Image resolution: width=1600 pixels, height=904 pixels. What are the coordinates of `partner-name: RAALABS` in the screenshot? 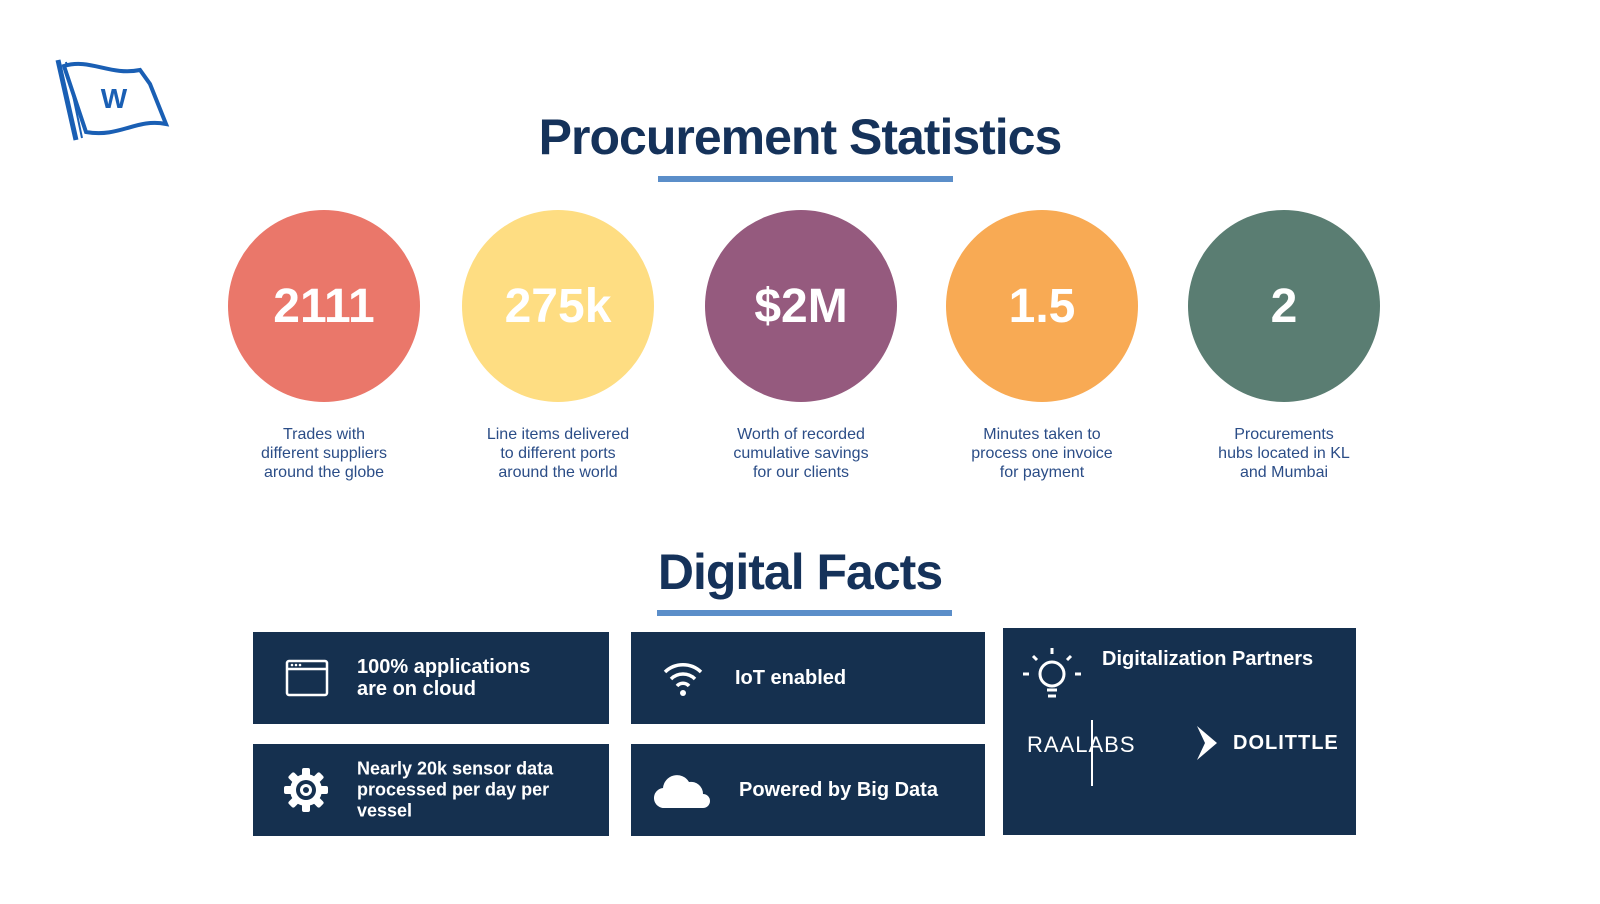 It's located at (1081, 744).